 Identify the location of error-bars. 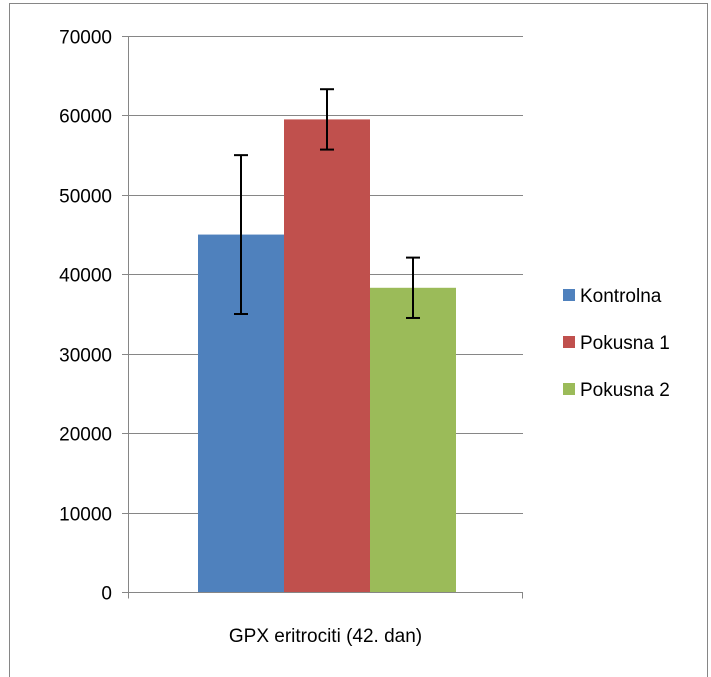
(327, 203).